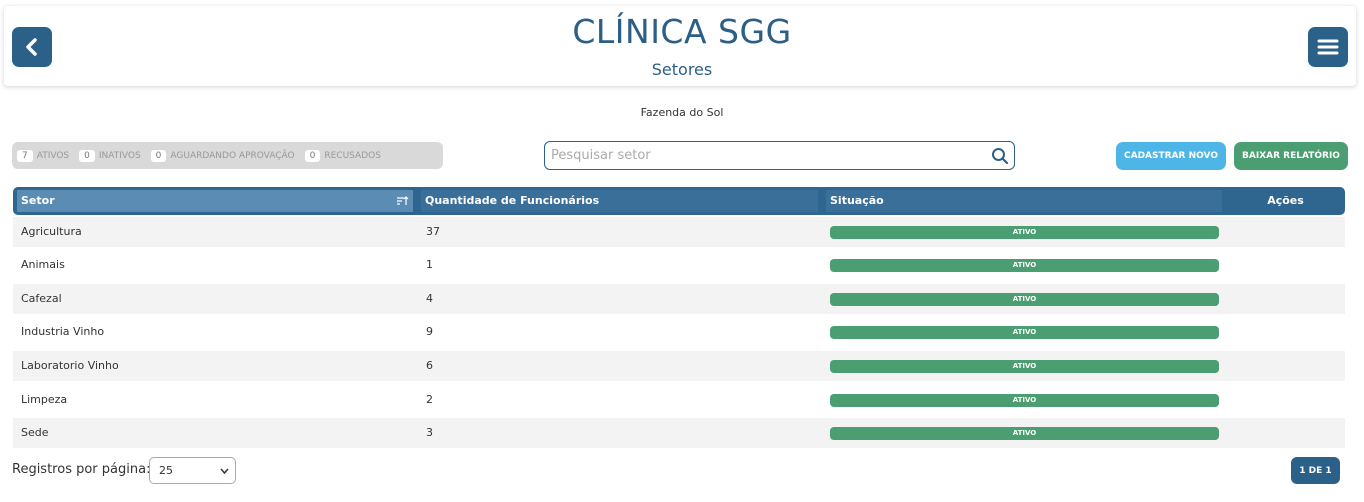 This screenshot has height=502, width=1364. Describe the element at coordinates (679, 399) in the screenshot. I see `table-row: Limpeza 2 ATIVO` at that location.